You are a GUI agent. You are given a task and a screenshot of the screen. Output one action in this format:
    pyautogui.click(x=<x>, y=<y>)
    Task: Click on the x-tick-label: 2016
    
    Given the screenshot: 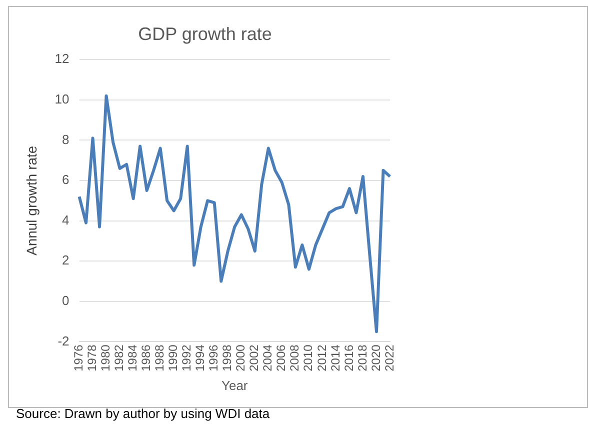 What is the action you would take?
    pyautogui.click(x=349, y=358)
    